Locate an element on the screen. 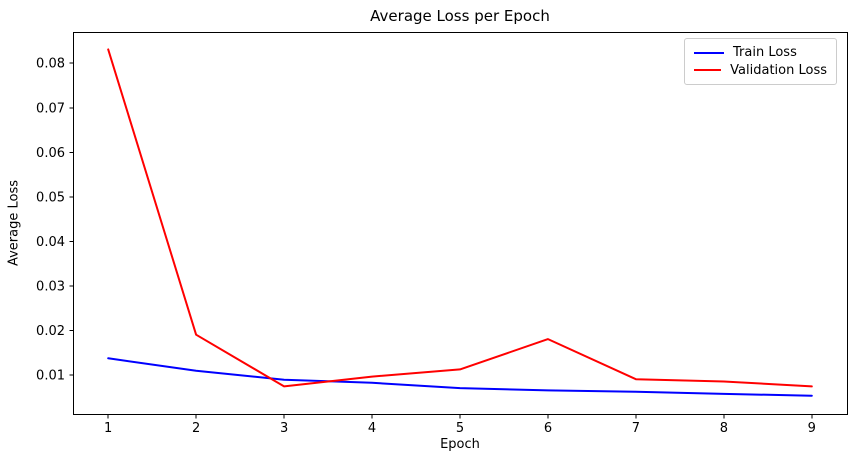 Image resolution: width=855 pixels, height=470 pixels. legend-label-validation-loss: Validation Loss is located at coordinates (778, 70).